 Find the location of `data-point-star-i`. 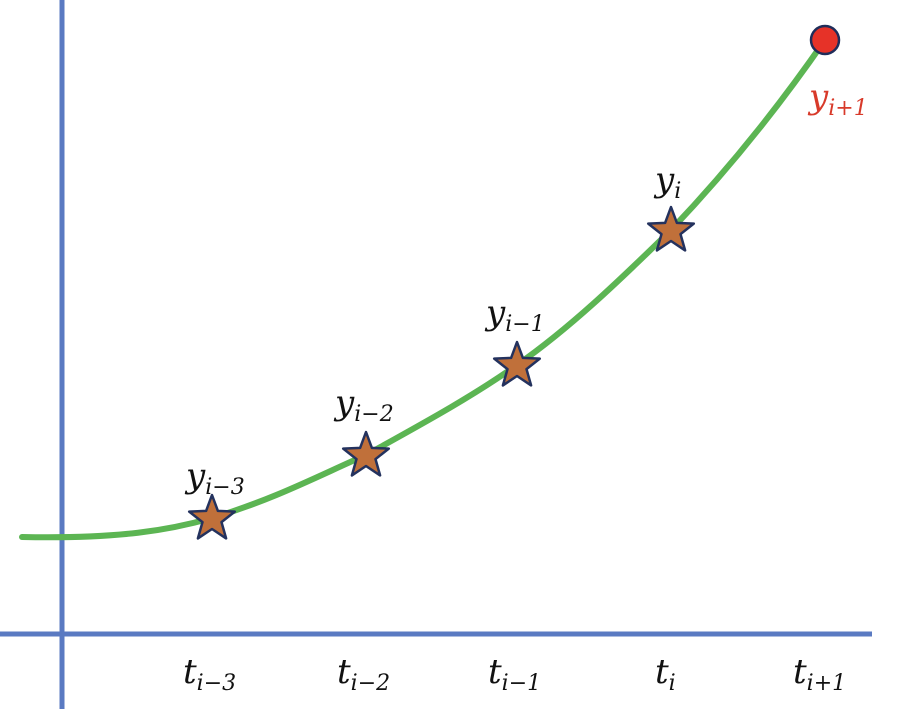

data-point-star-i is located at coordinates (671, 228).